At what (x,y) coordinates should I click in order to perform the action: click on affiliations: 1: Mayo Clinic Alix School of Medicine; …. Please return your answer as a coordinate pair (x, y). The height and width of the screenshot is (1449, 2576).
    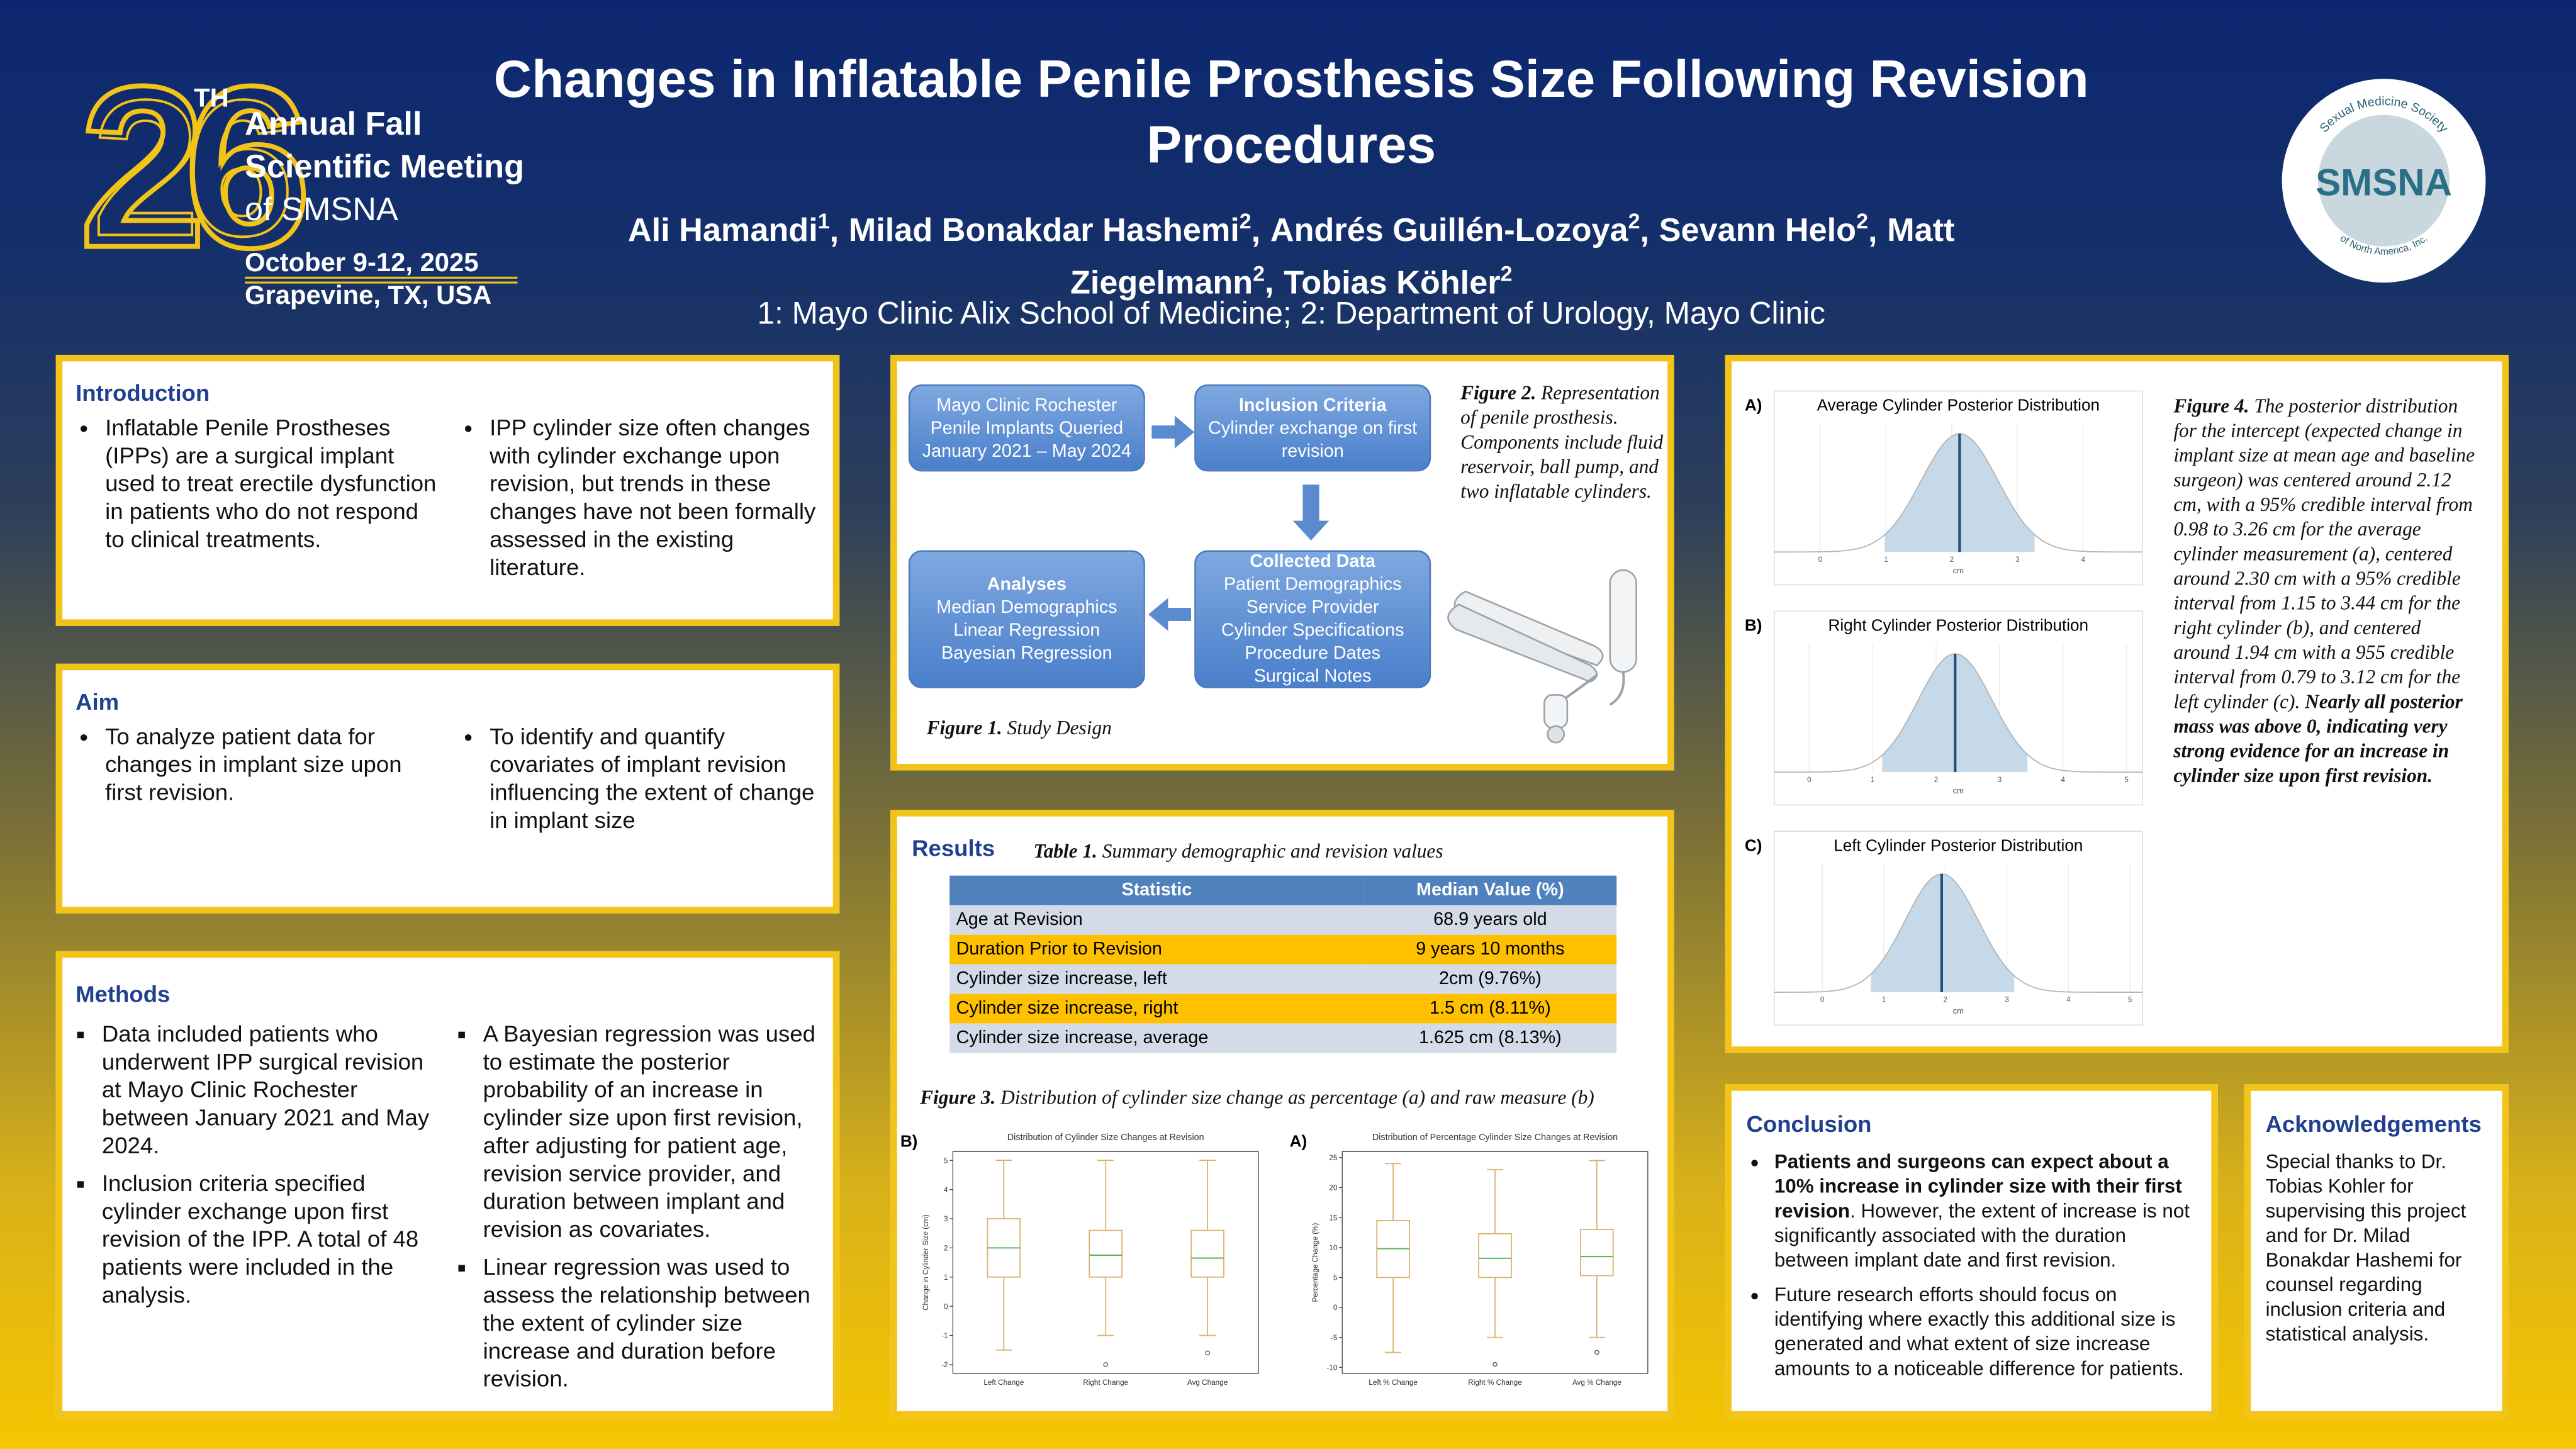
    Looking at the image, I should click on (1291, 314).